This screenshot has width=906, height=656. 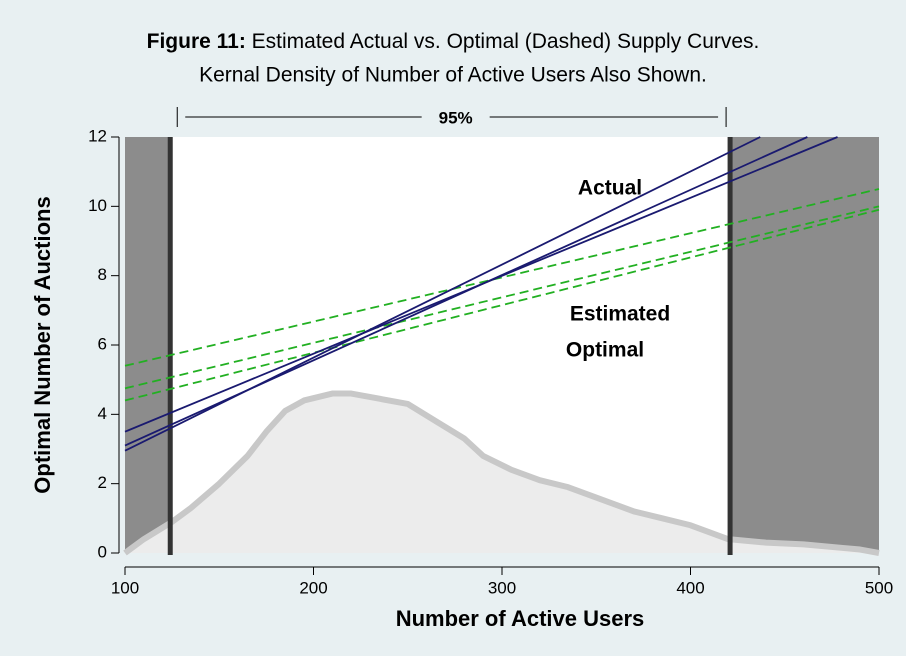 What do you see at coordinates (125, 587) in the screenshot?
I see `x-tick-label: 100` at bounding box center [125, 587].